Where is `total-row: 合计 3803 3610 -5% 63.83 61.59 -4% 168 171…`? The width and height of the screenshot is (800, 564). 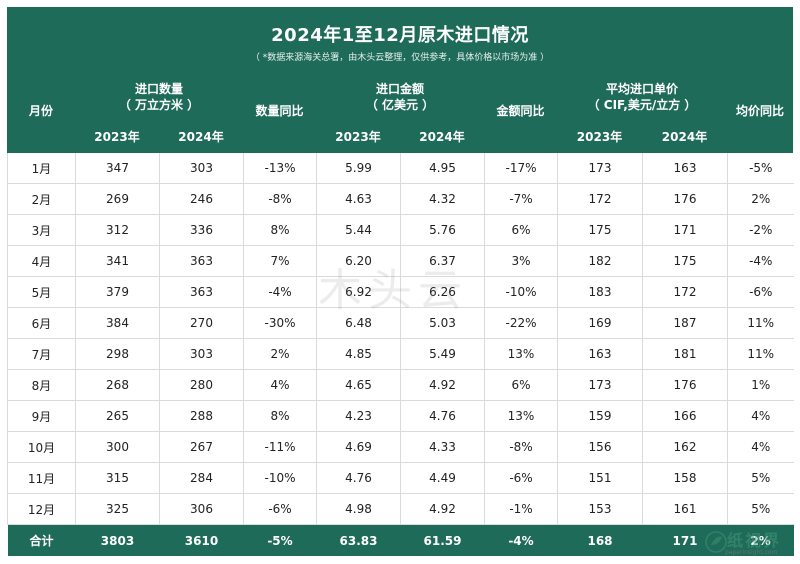
total-row: 合计 3803 3610 -5% 63.83 61.59 -4% 168 171… is located at coordinates (400, 540).